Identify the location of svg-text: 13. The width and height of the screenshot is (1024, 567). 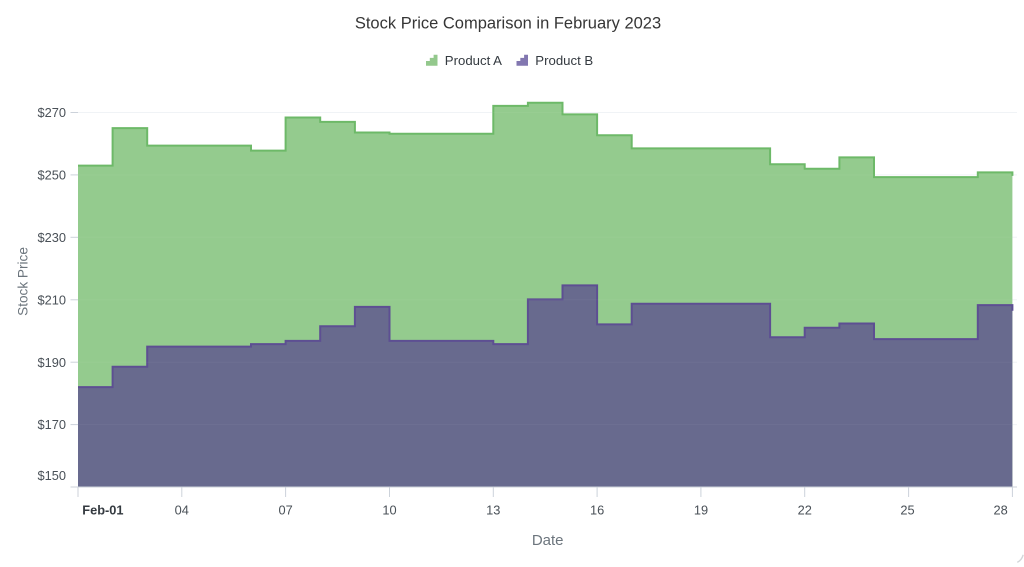
(493, 510).